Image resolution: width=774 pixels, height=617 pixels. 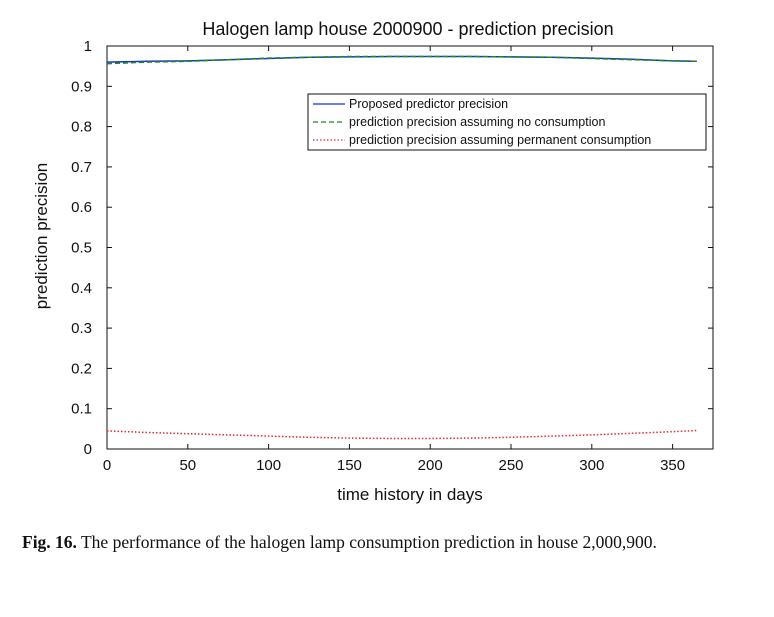 What do you see at coordinates (349, 465) in the screenshot?
I see `x-tick-label: 150` at bounding box center [349, 465].